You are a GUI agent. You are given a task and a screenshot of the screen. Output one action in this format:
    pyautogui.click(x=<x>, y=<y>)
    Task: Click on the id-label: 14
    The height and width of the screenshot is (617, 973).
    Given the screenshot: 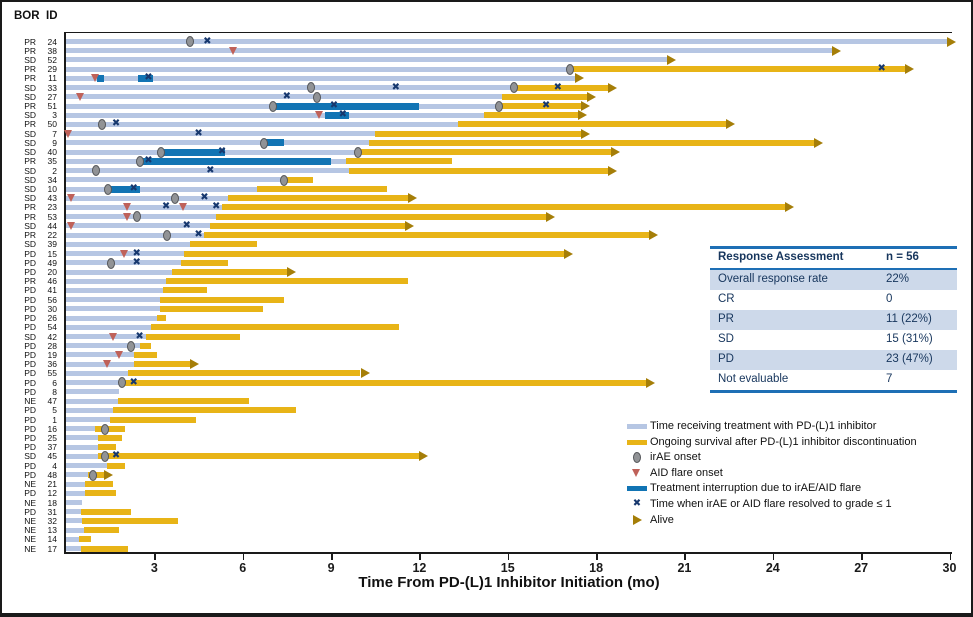 What is the action you would take?
    pyautogui.click(x=52, y=539)
    